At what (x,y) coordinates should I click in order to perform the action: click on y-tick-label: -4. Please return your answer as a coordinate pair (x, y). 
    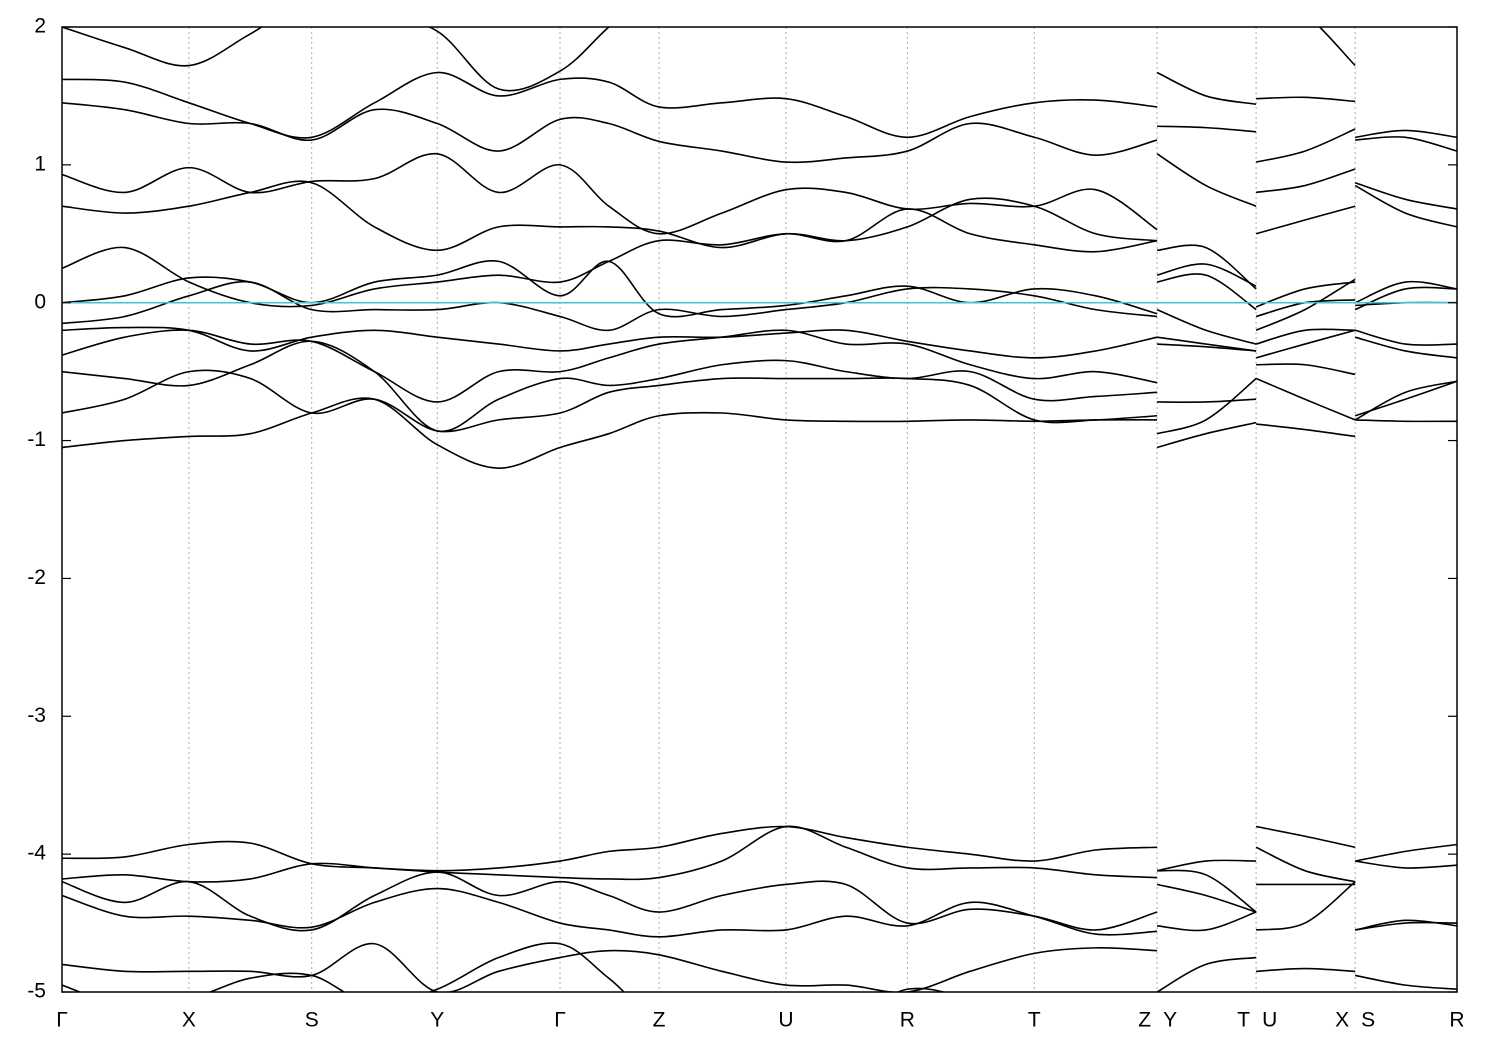
    Looking at the image, I should click on (36, 853).